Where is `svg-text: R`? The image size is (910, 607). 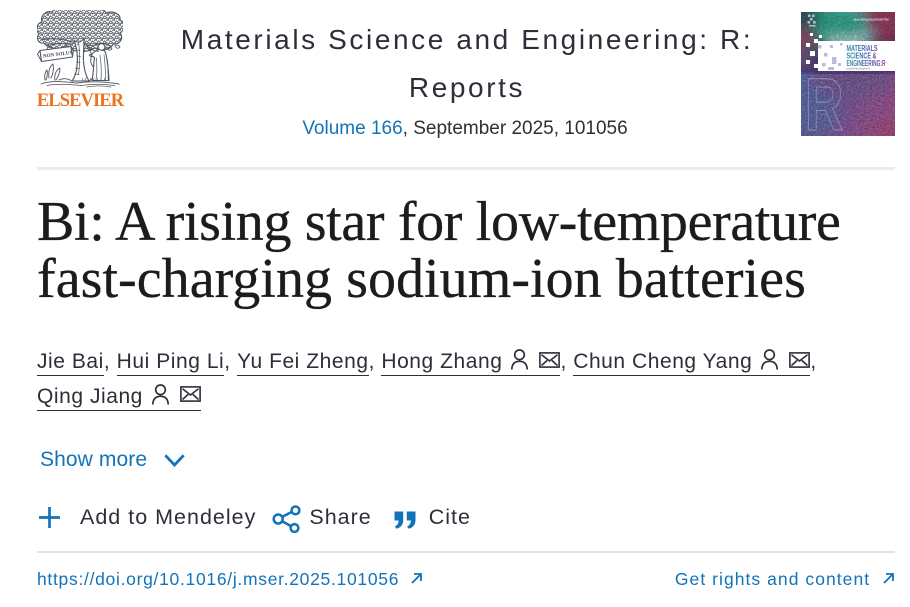
svg-text: R is located at coordinates (824, 99).